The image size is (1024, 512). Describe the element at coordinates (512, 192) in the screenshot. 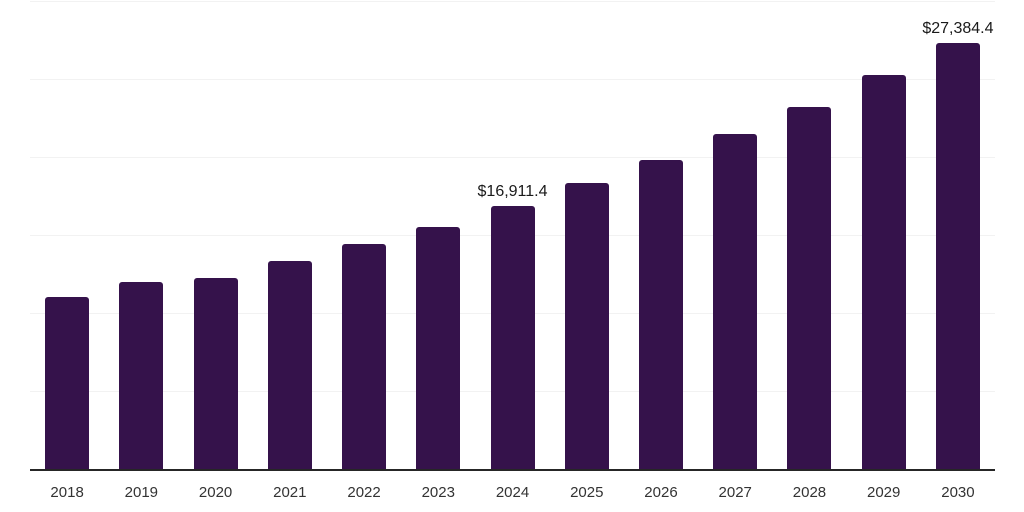

I see `bar-value-label: $16,911.4` at that location.